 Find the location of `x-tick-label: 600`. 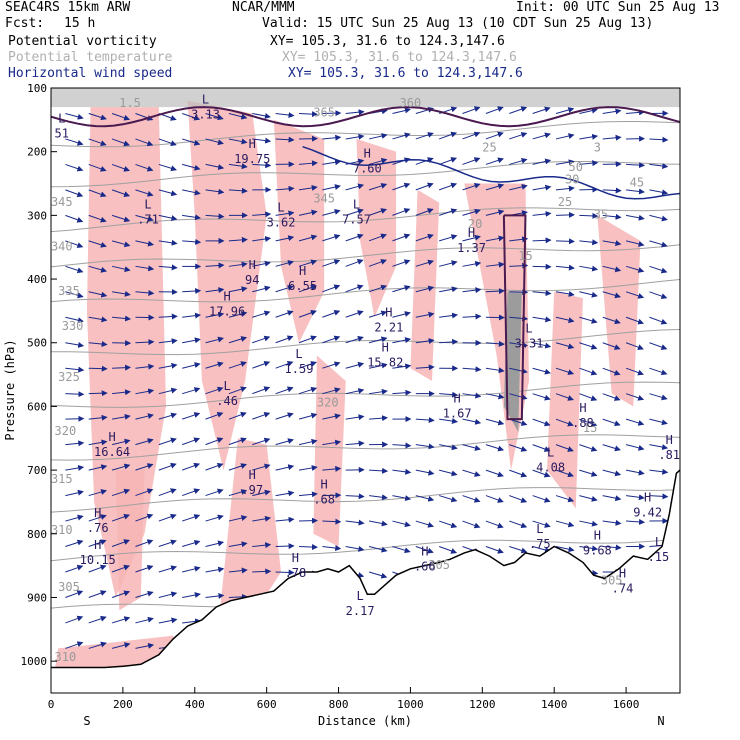

x-tick-label: 600 is located at coordinates (267, 704).